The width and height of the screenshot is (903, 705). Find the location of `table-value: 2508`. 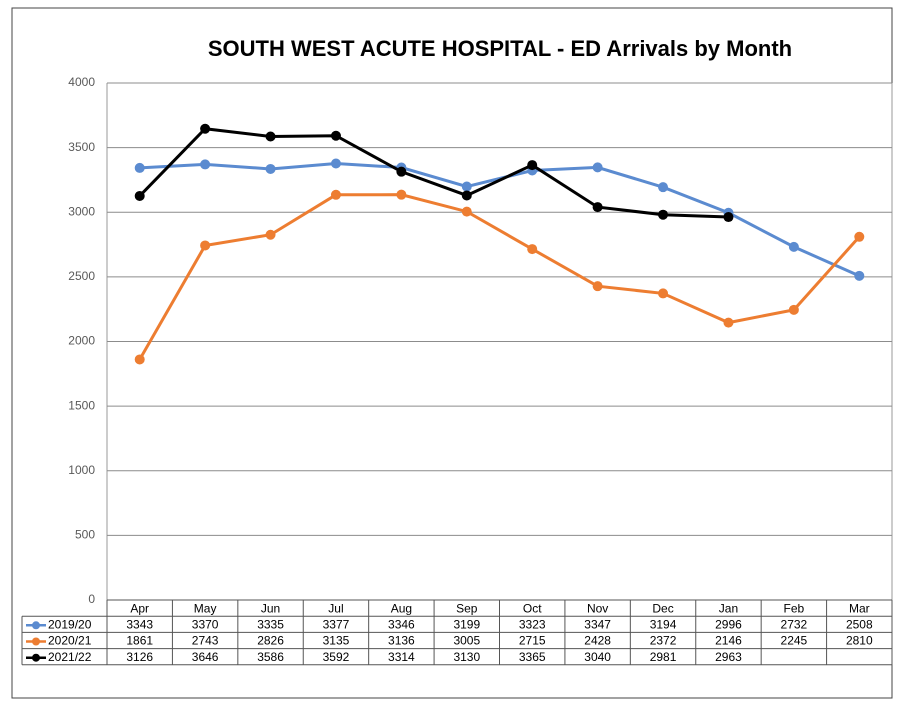

table-value: 2508 is located at coordinates (859, 624).